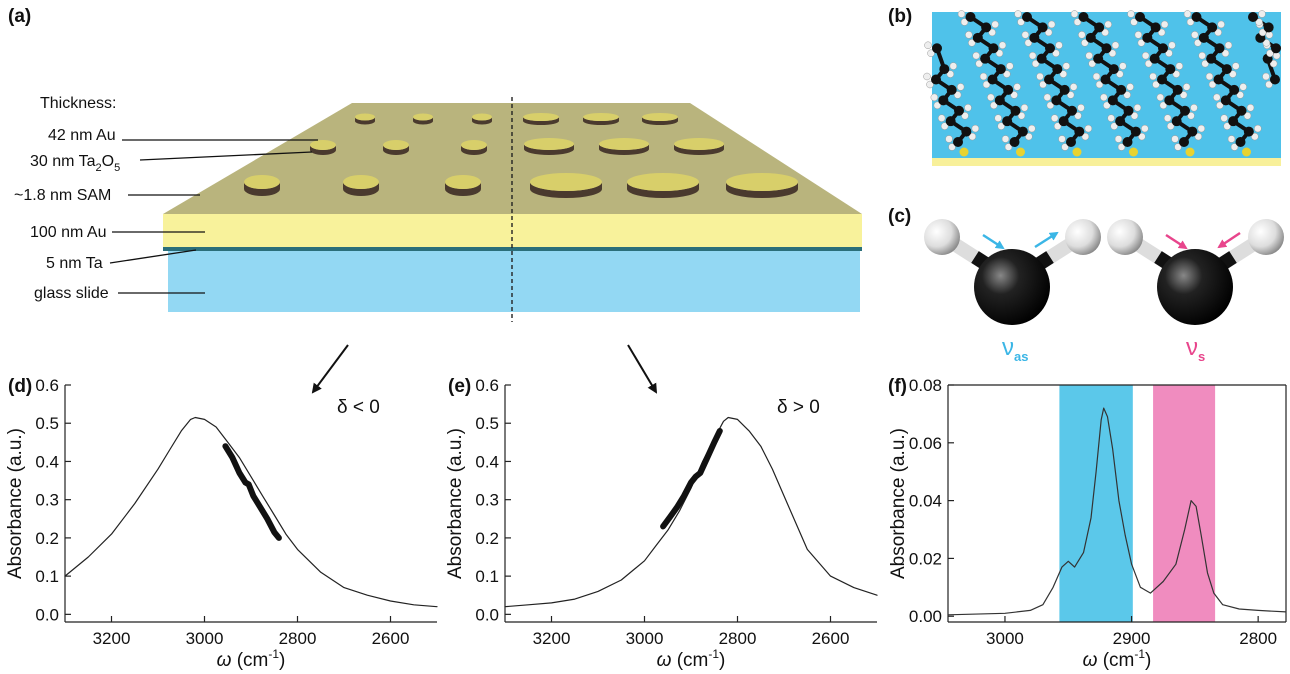 The width and height of the screenshot is (1290, 674). I want to click on panel-label: (e), so click(459, 386).